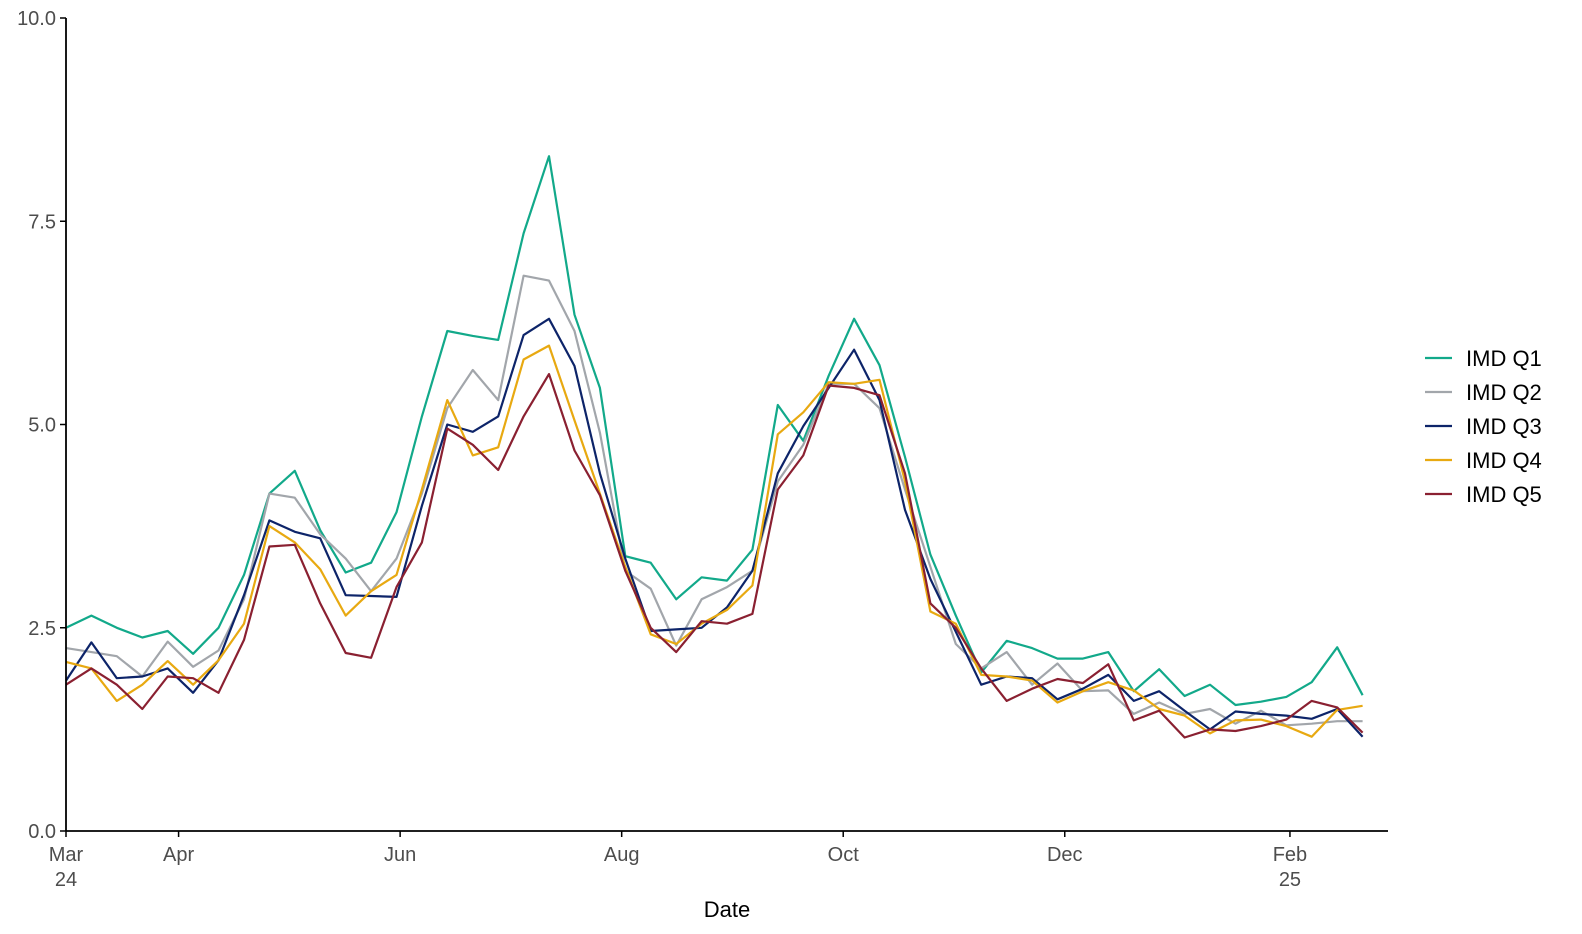 This screenshot has height=934, width=1582. Describe the element at coordinates (1504, 358) in the screenshot. I see `legend-label: IMD Q1` at that location.